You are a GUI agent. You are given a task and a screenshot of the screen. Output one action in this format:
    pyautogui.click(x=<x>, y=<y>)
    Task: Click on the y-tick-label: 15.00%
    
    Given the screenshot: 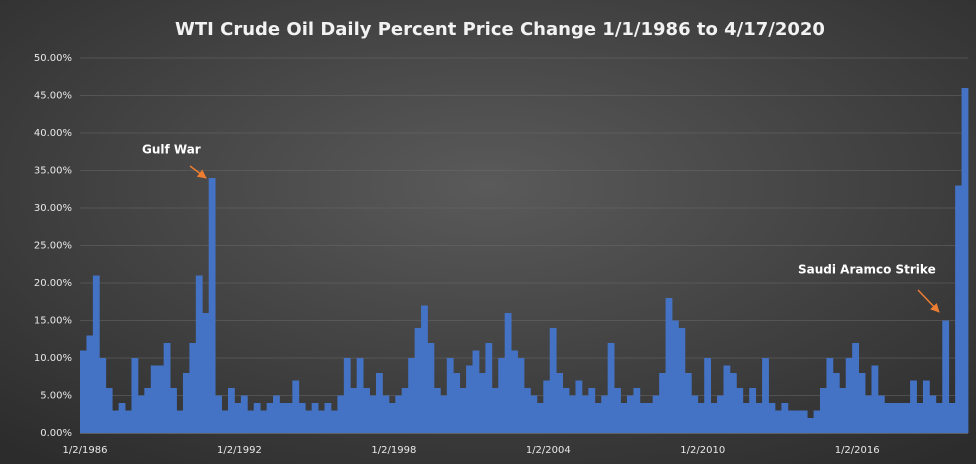 What is the action you would take?
    pyautogui.click(x=53, y=321)
    